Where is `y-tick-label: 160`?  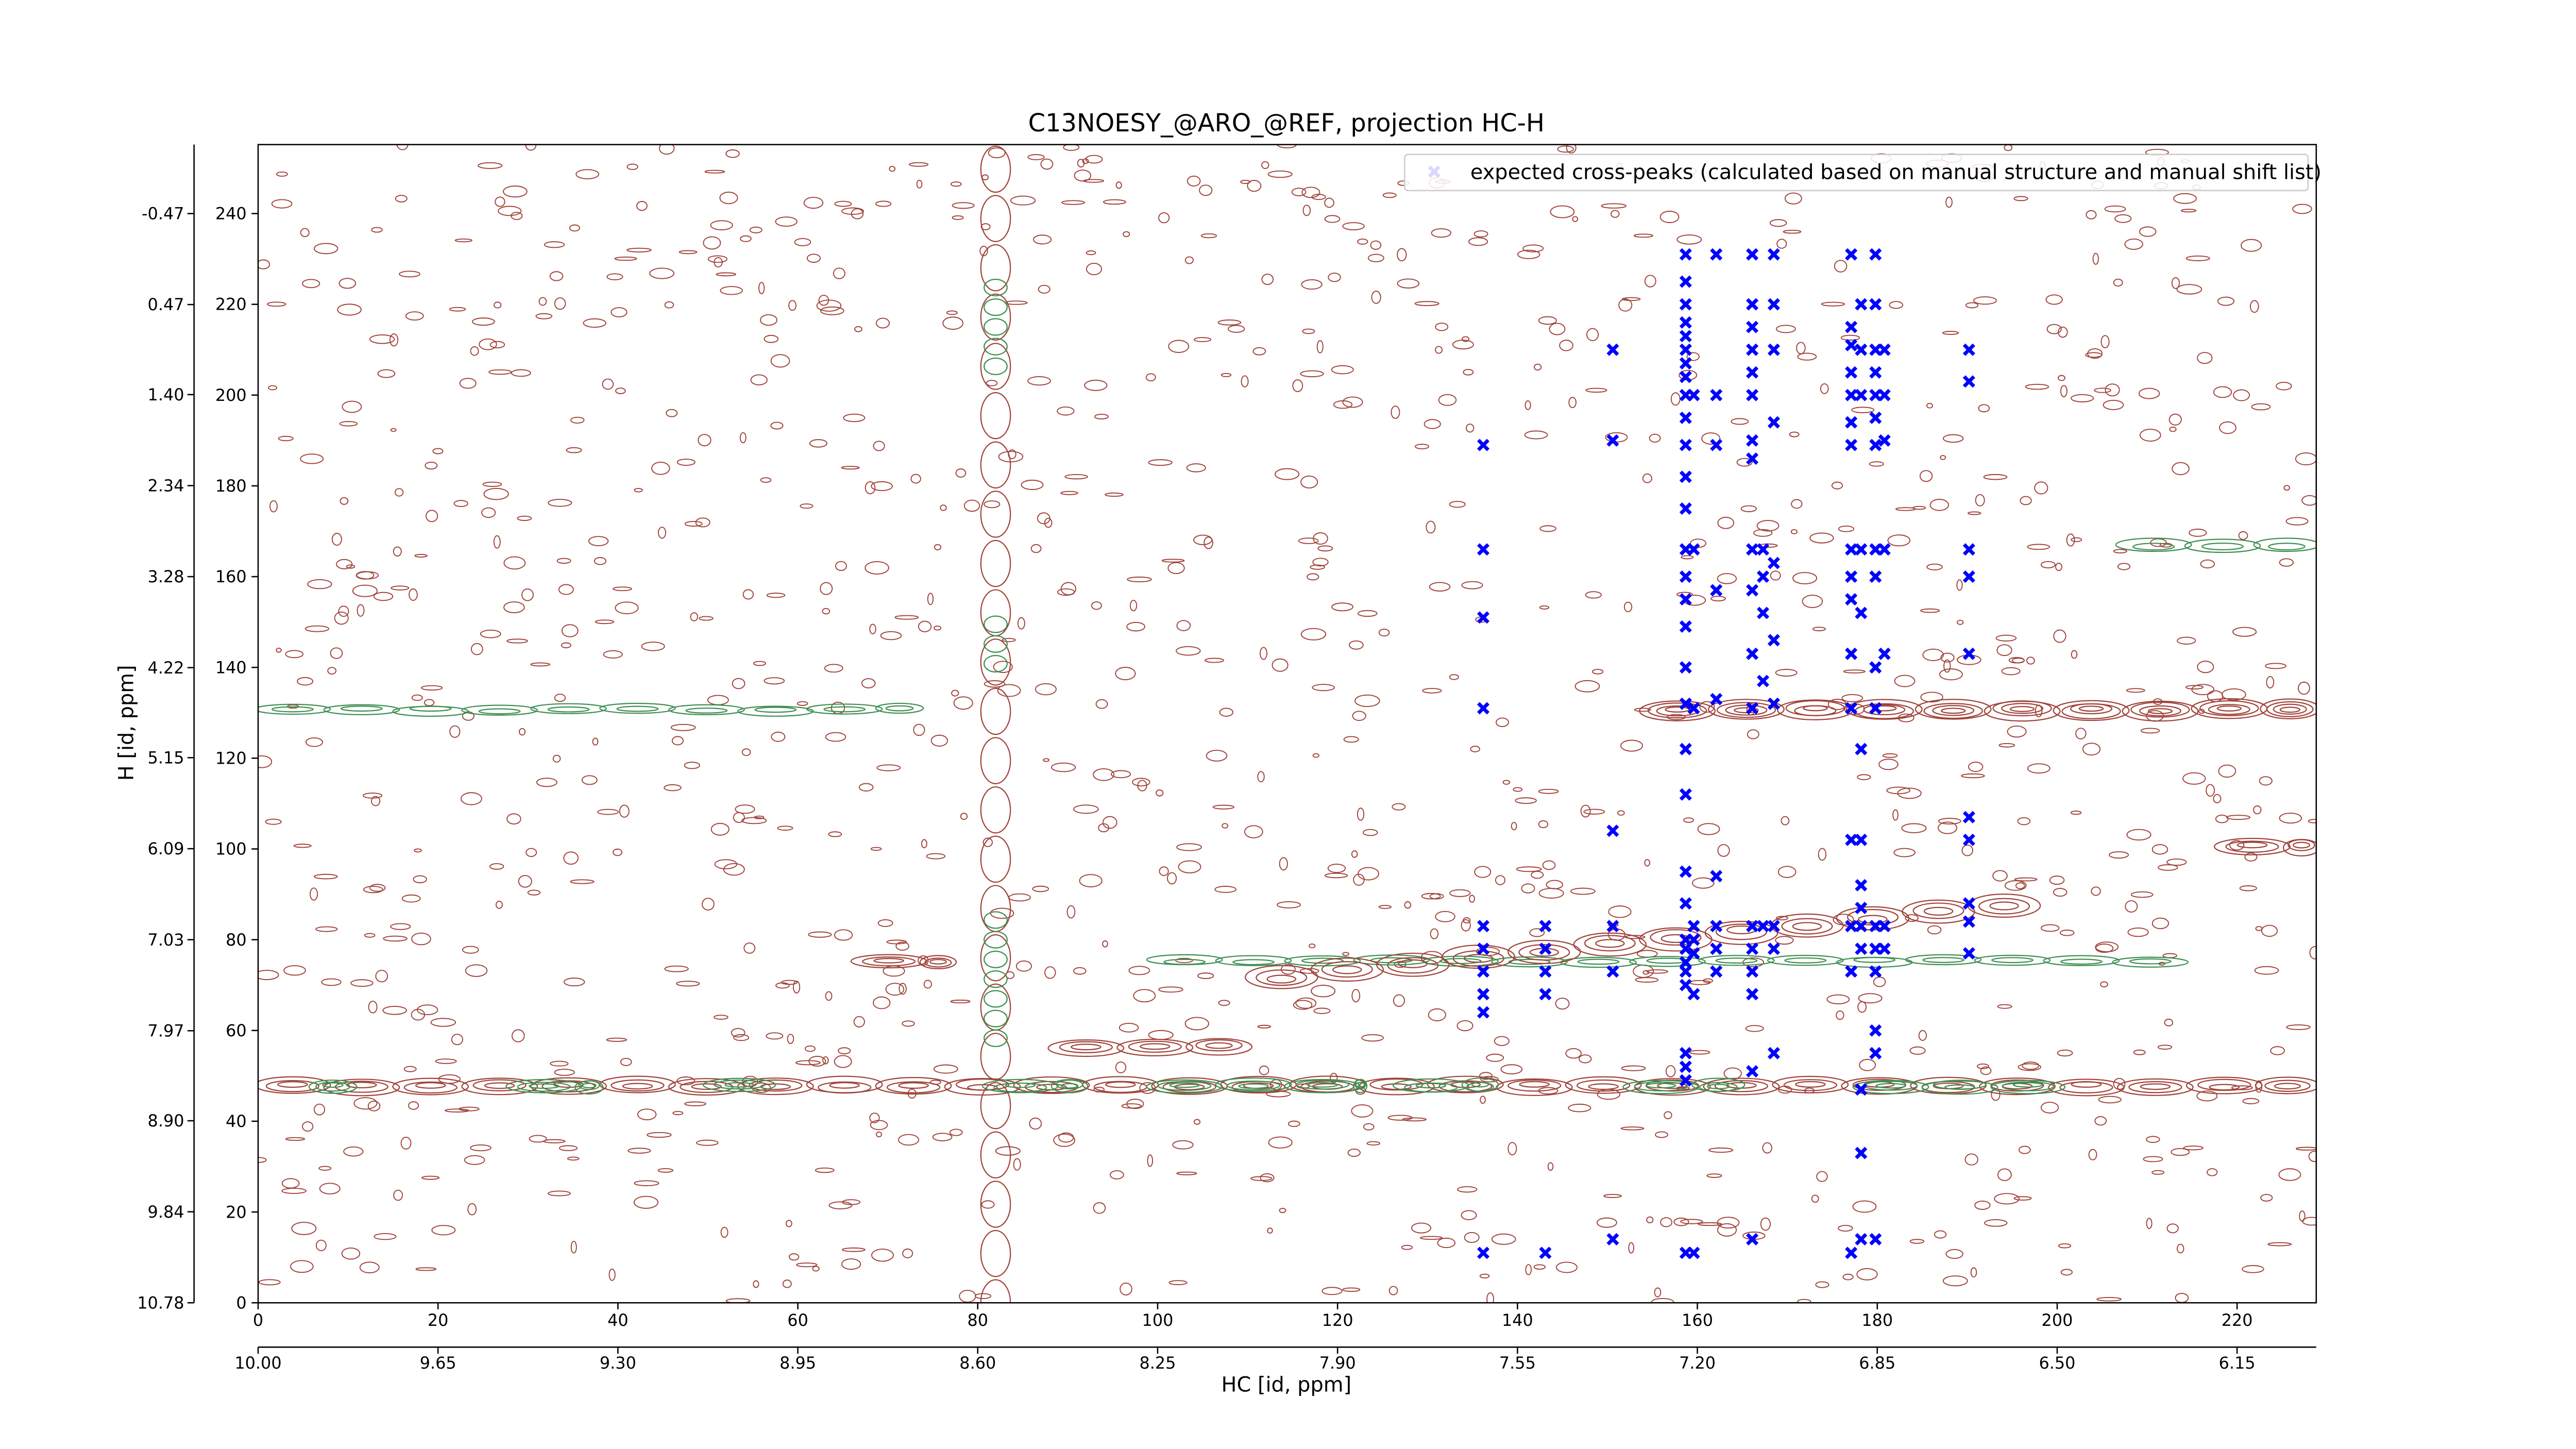
y-tick-label: 160 is located at coordinates (231, 576).